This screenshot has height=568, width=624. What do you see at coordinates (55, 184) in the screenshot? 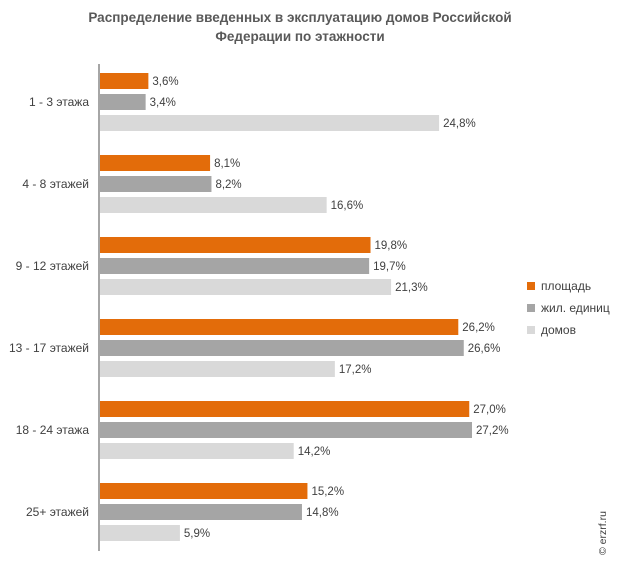
I see `category-label: 4 - 8 этажей` at bounding box center [55, 184].